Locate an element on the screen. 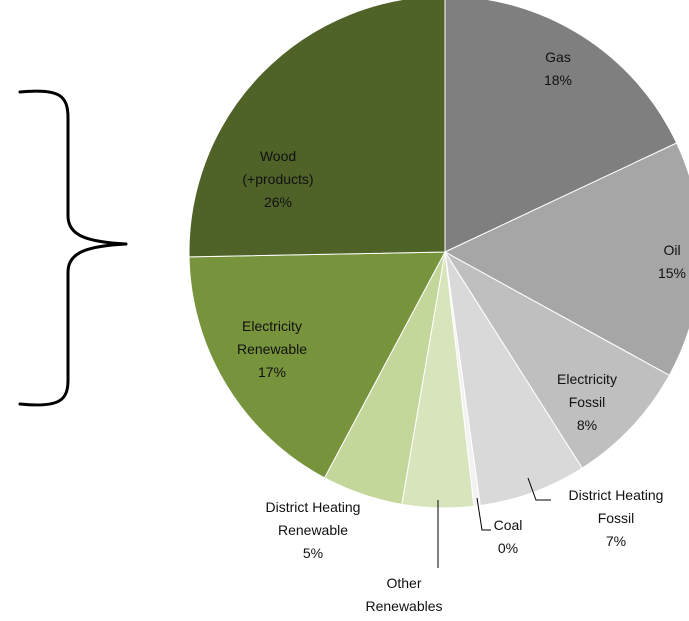  slice-label-district-heating-fossil: District Heating Fossil 7% is located at coordinates (616, 518).